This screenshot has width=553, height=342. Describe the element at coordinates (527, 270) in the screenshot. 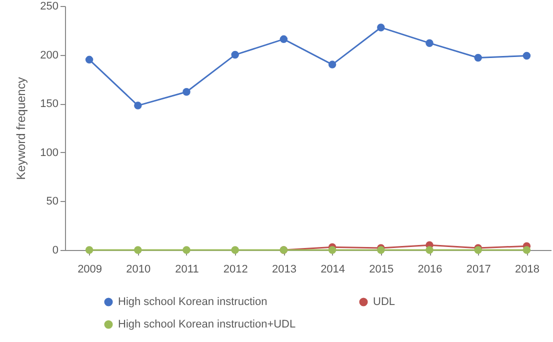

I see `x-tick-label: 2018` at that location.